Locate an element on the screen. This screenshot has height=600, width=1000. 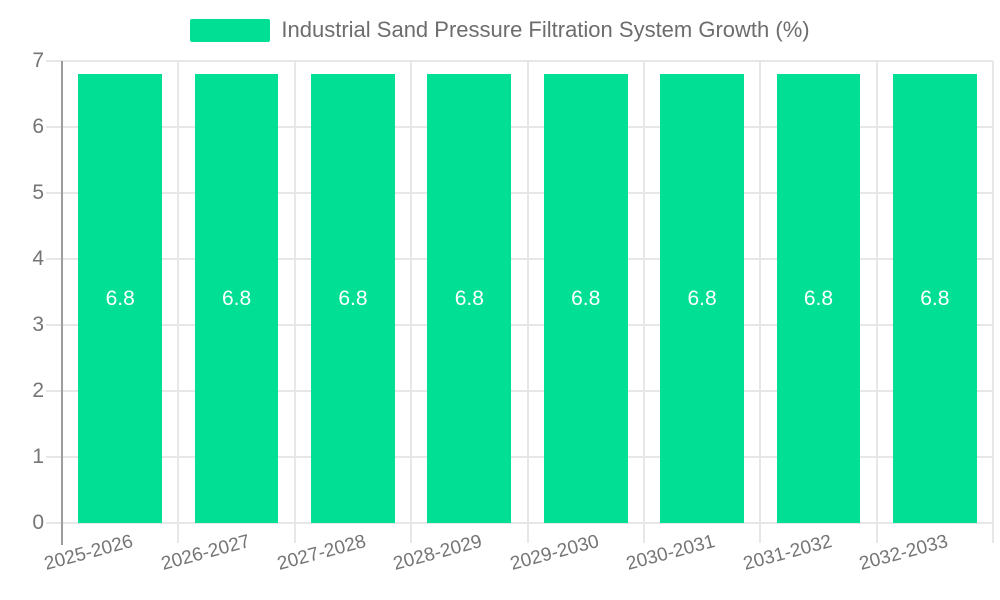
bar-2029-2030: 6.8 is located at coordinates (585, 298).